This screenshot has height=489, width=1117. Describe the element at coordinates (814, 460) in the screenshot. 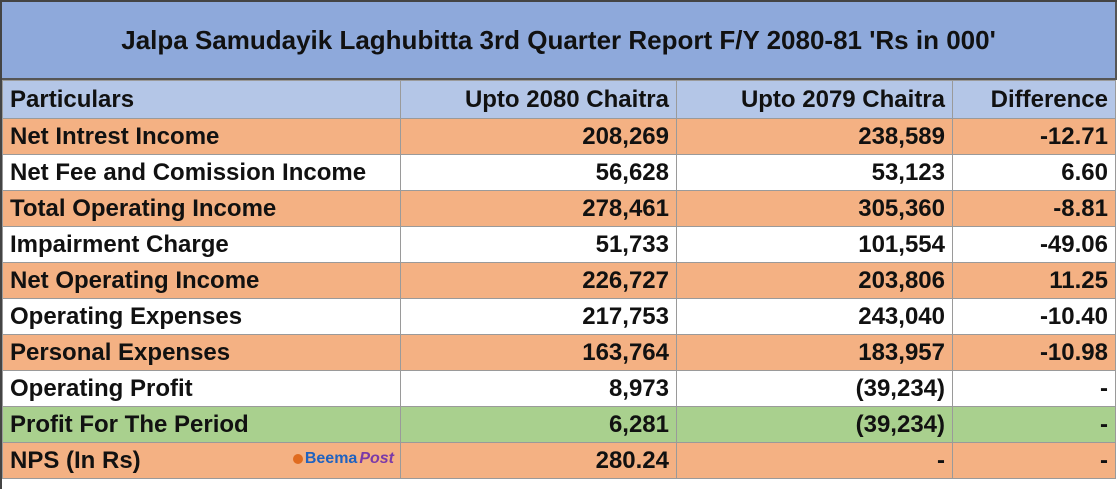

I see `row-value-2079: -` at that location.